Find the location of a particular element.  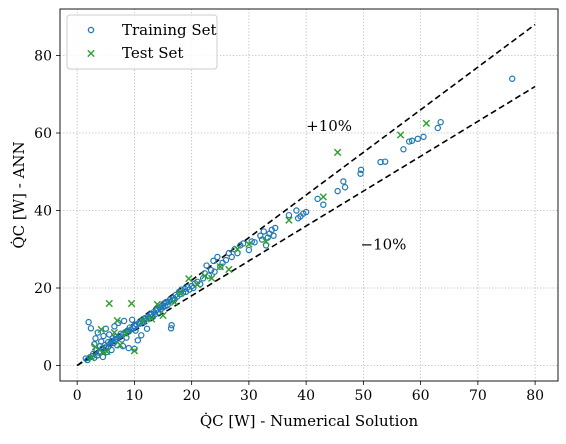

x-tick-label: 70 is located at coordinates (478, 396).